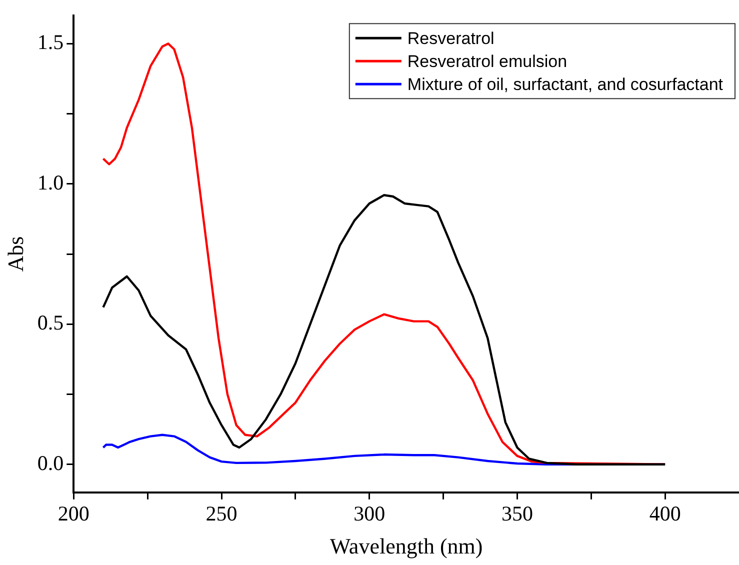  What do you see at coordinates (517, 514) in the screenshot?
I see `x-tick-label: 350` at bounding box center [517, 514].